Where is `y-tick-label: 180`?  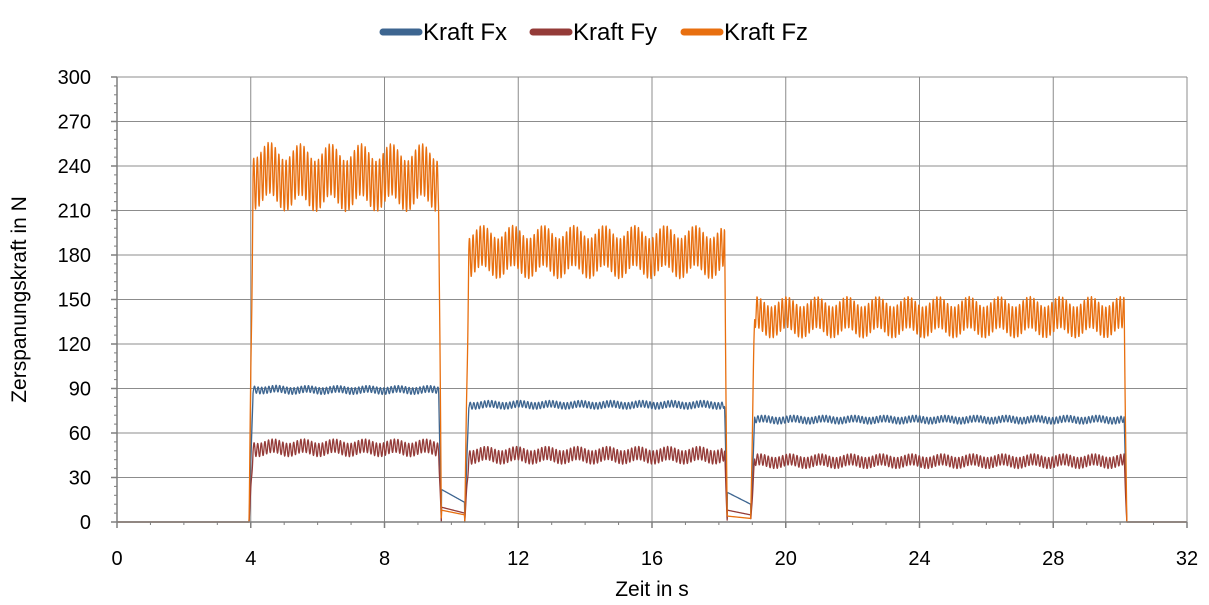 y-tick-label: 180 is located at coordinates (74, 256).